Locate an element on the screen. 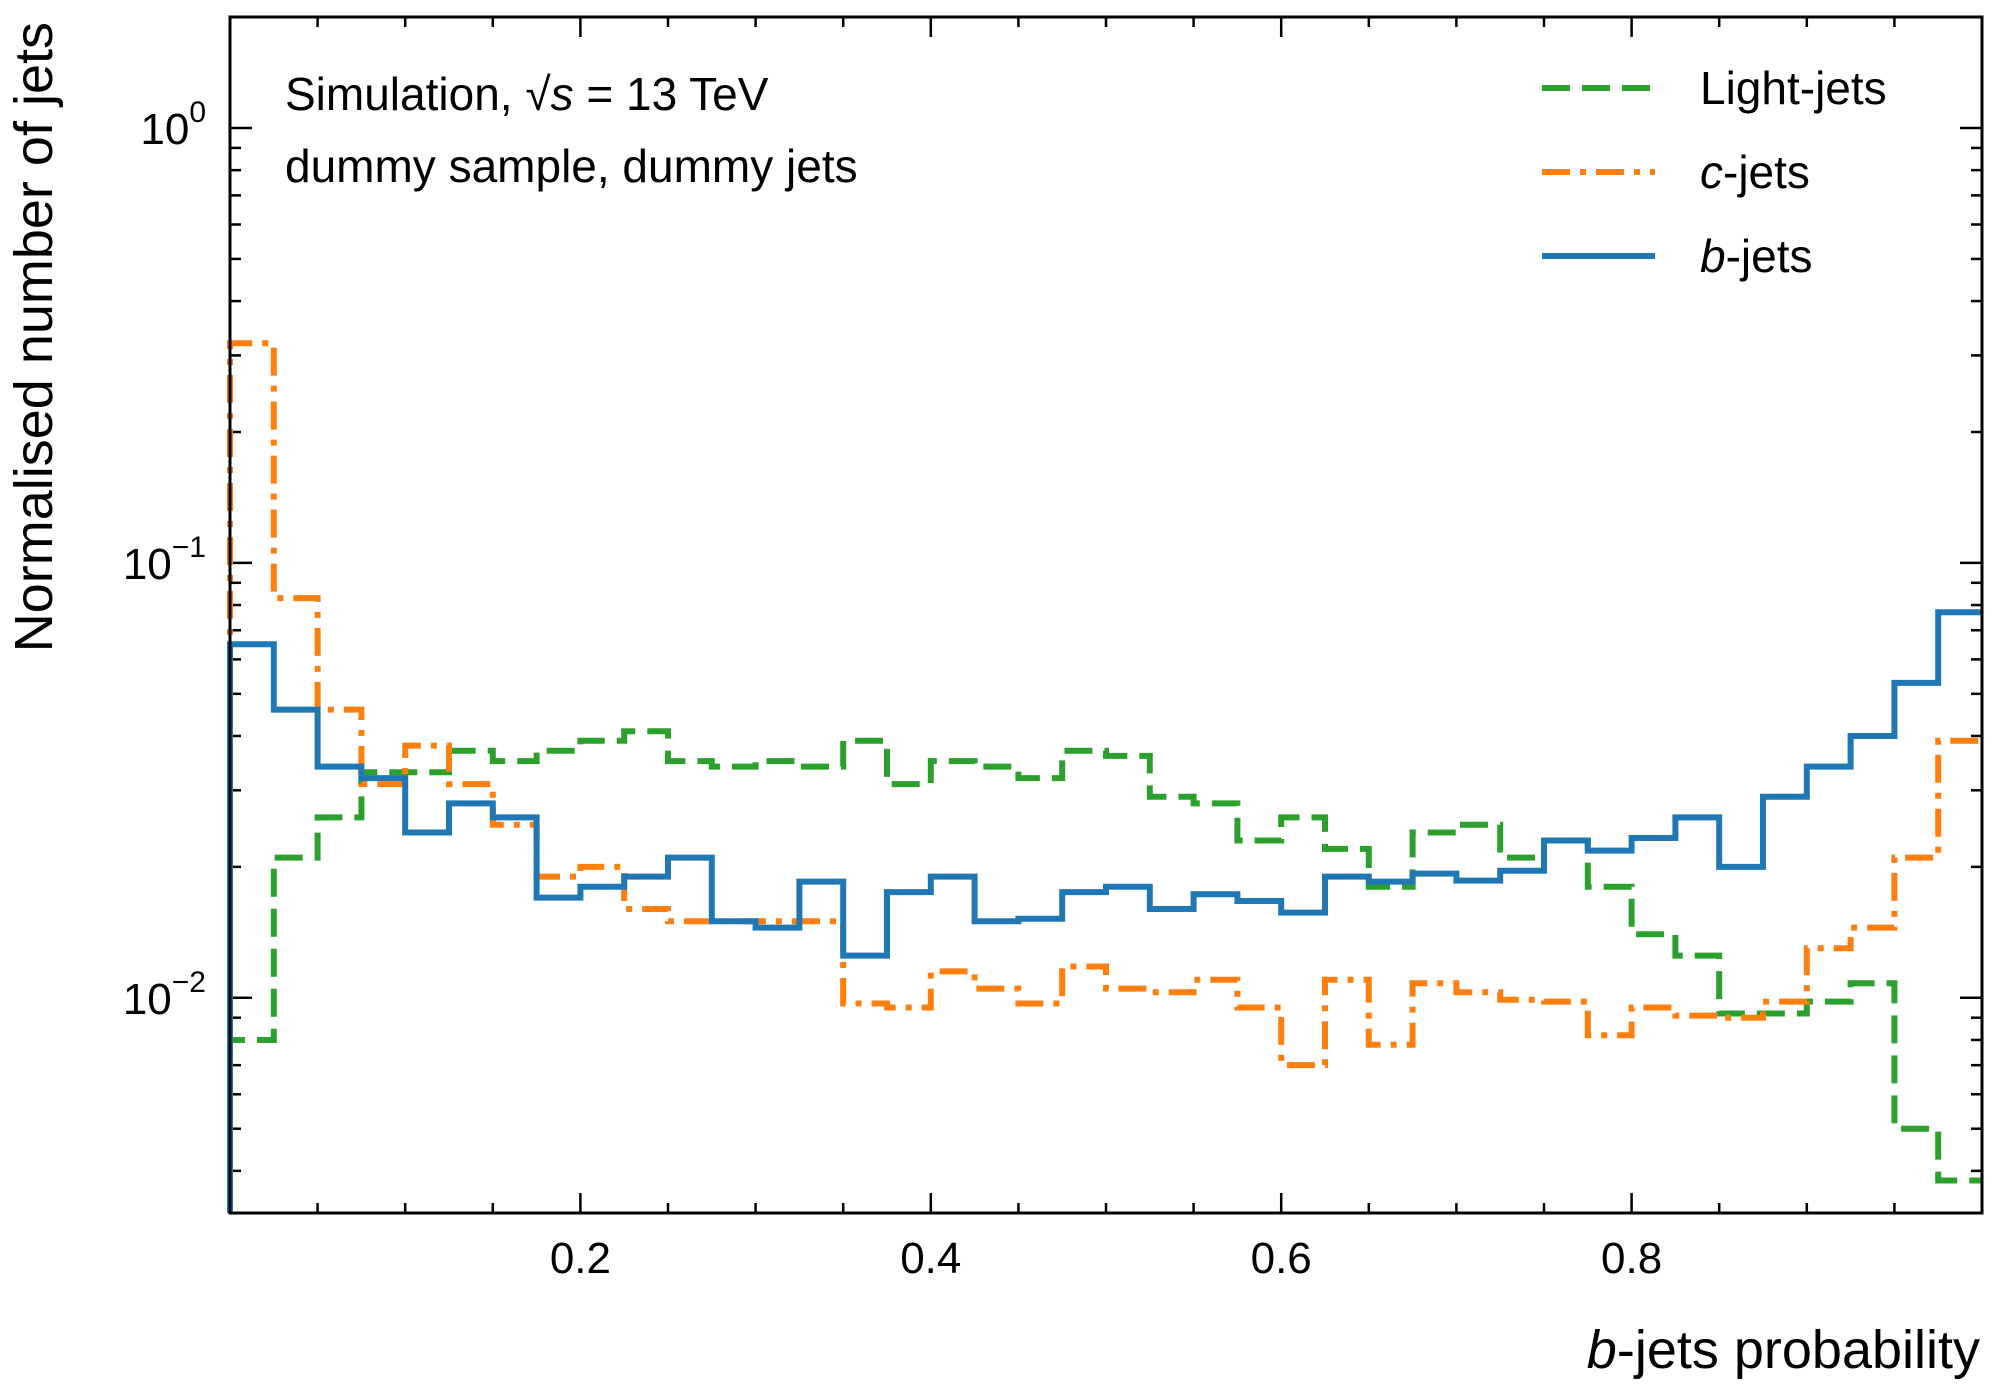 This screenshot has width=2000, height=1400. x-tick-label: 0.8 is located at coordinates (1631, 1258).